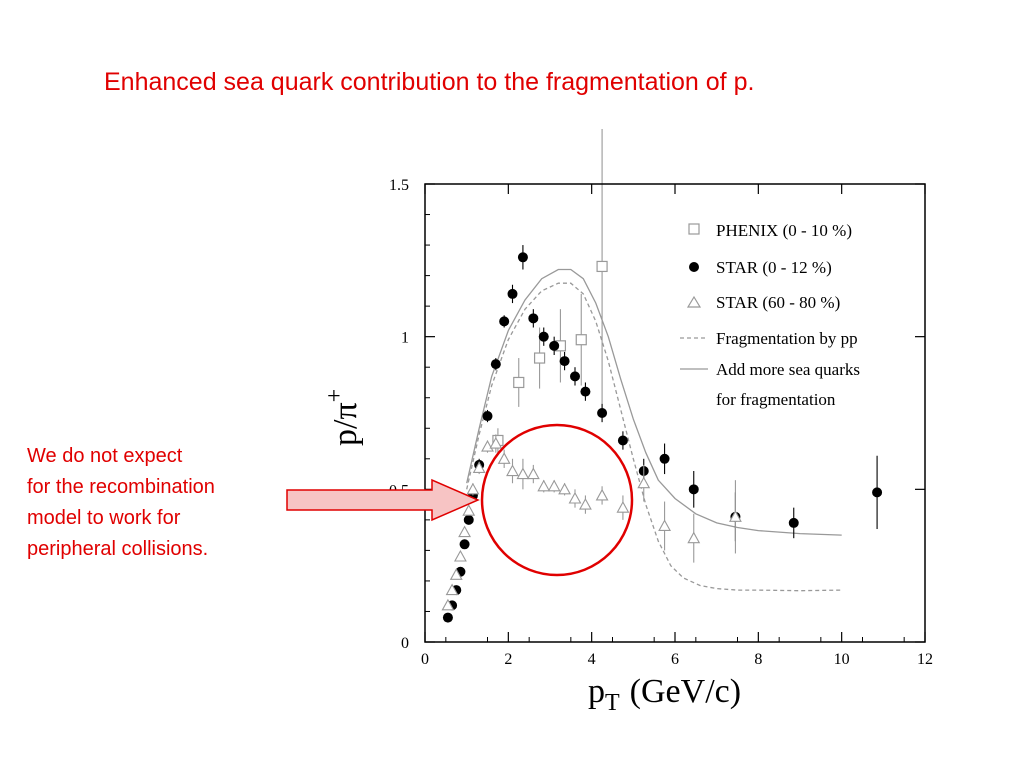  What do you see at coordinates (335, 396) in the screenshot?
I see `y-axis-label-superscript: +` at bounding box center [335, 396].